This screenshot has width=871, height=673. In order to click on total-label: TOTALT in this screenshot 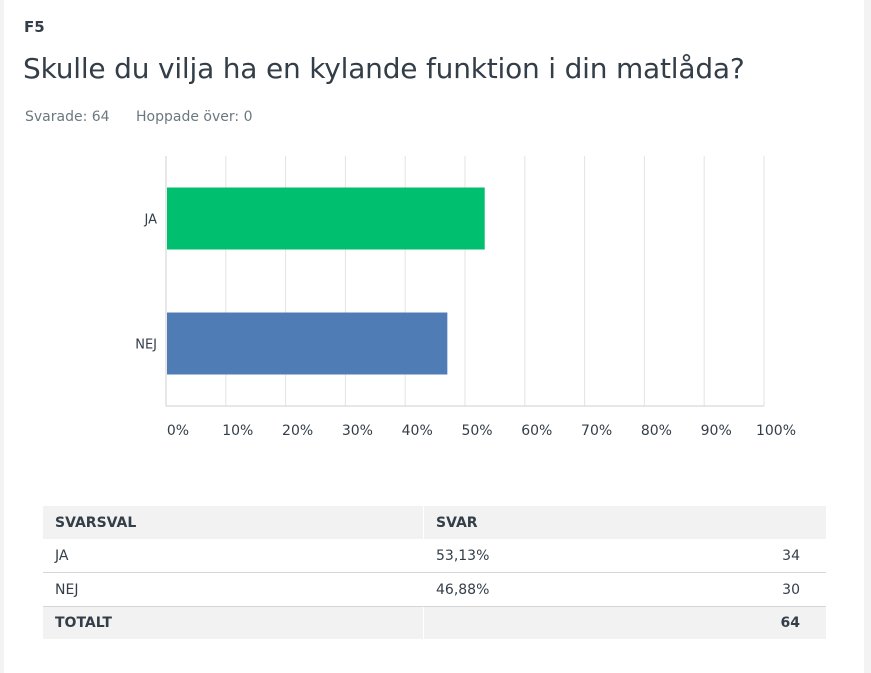, I will do `click(233, 622)`.